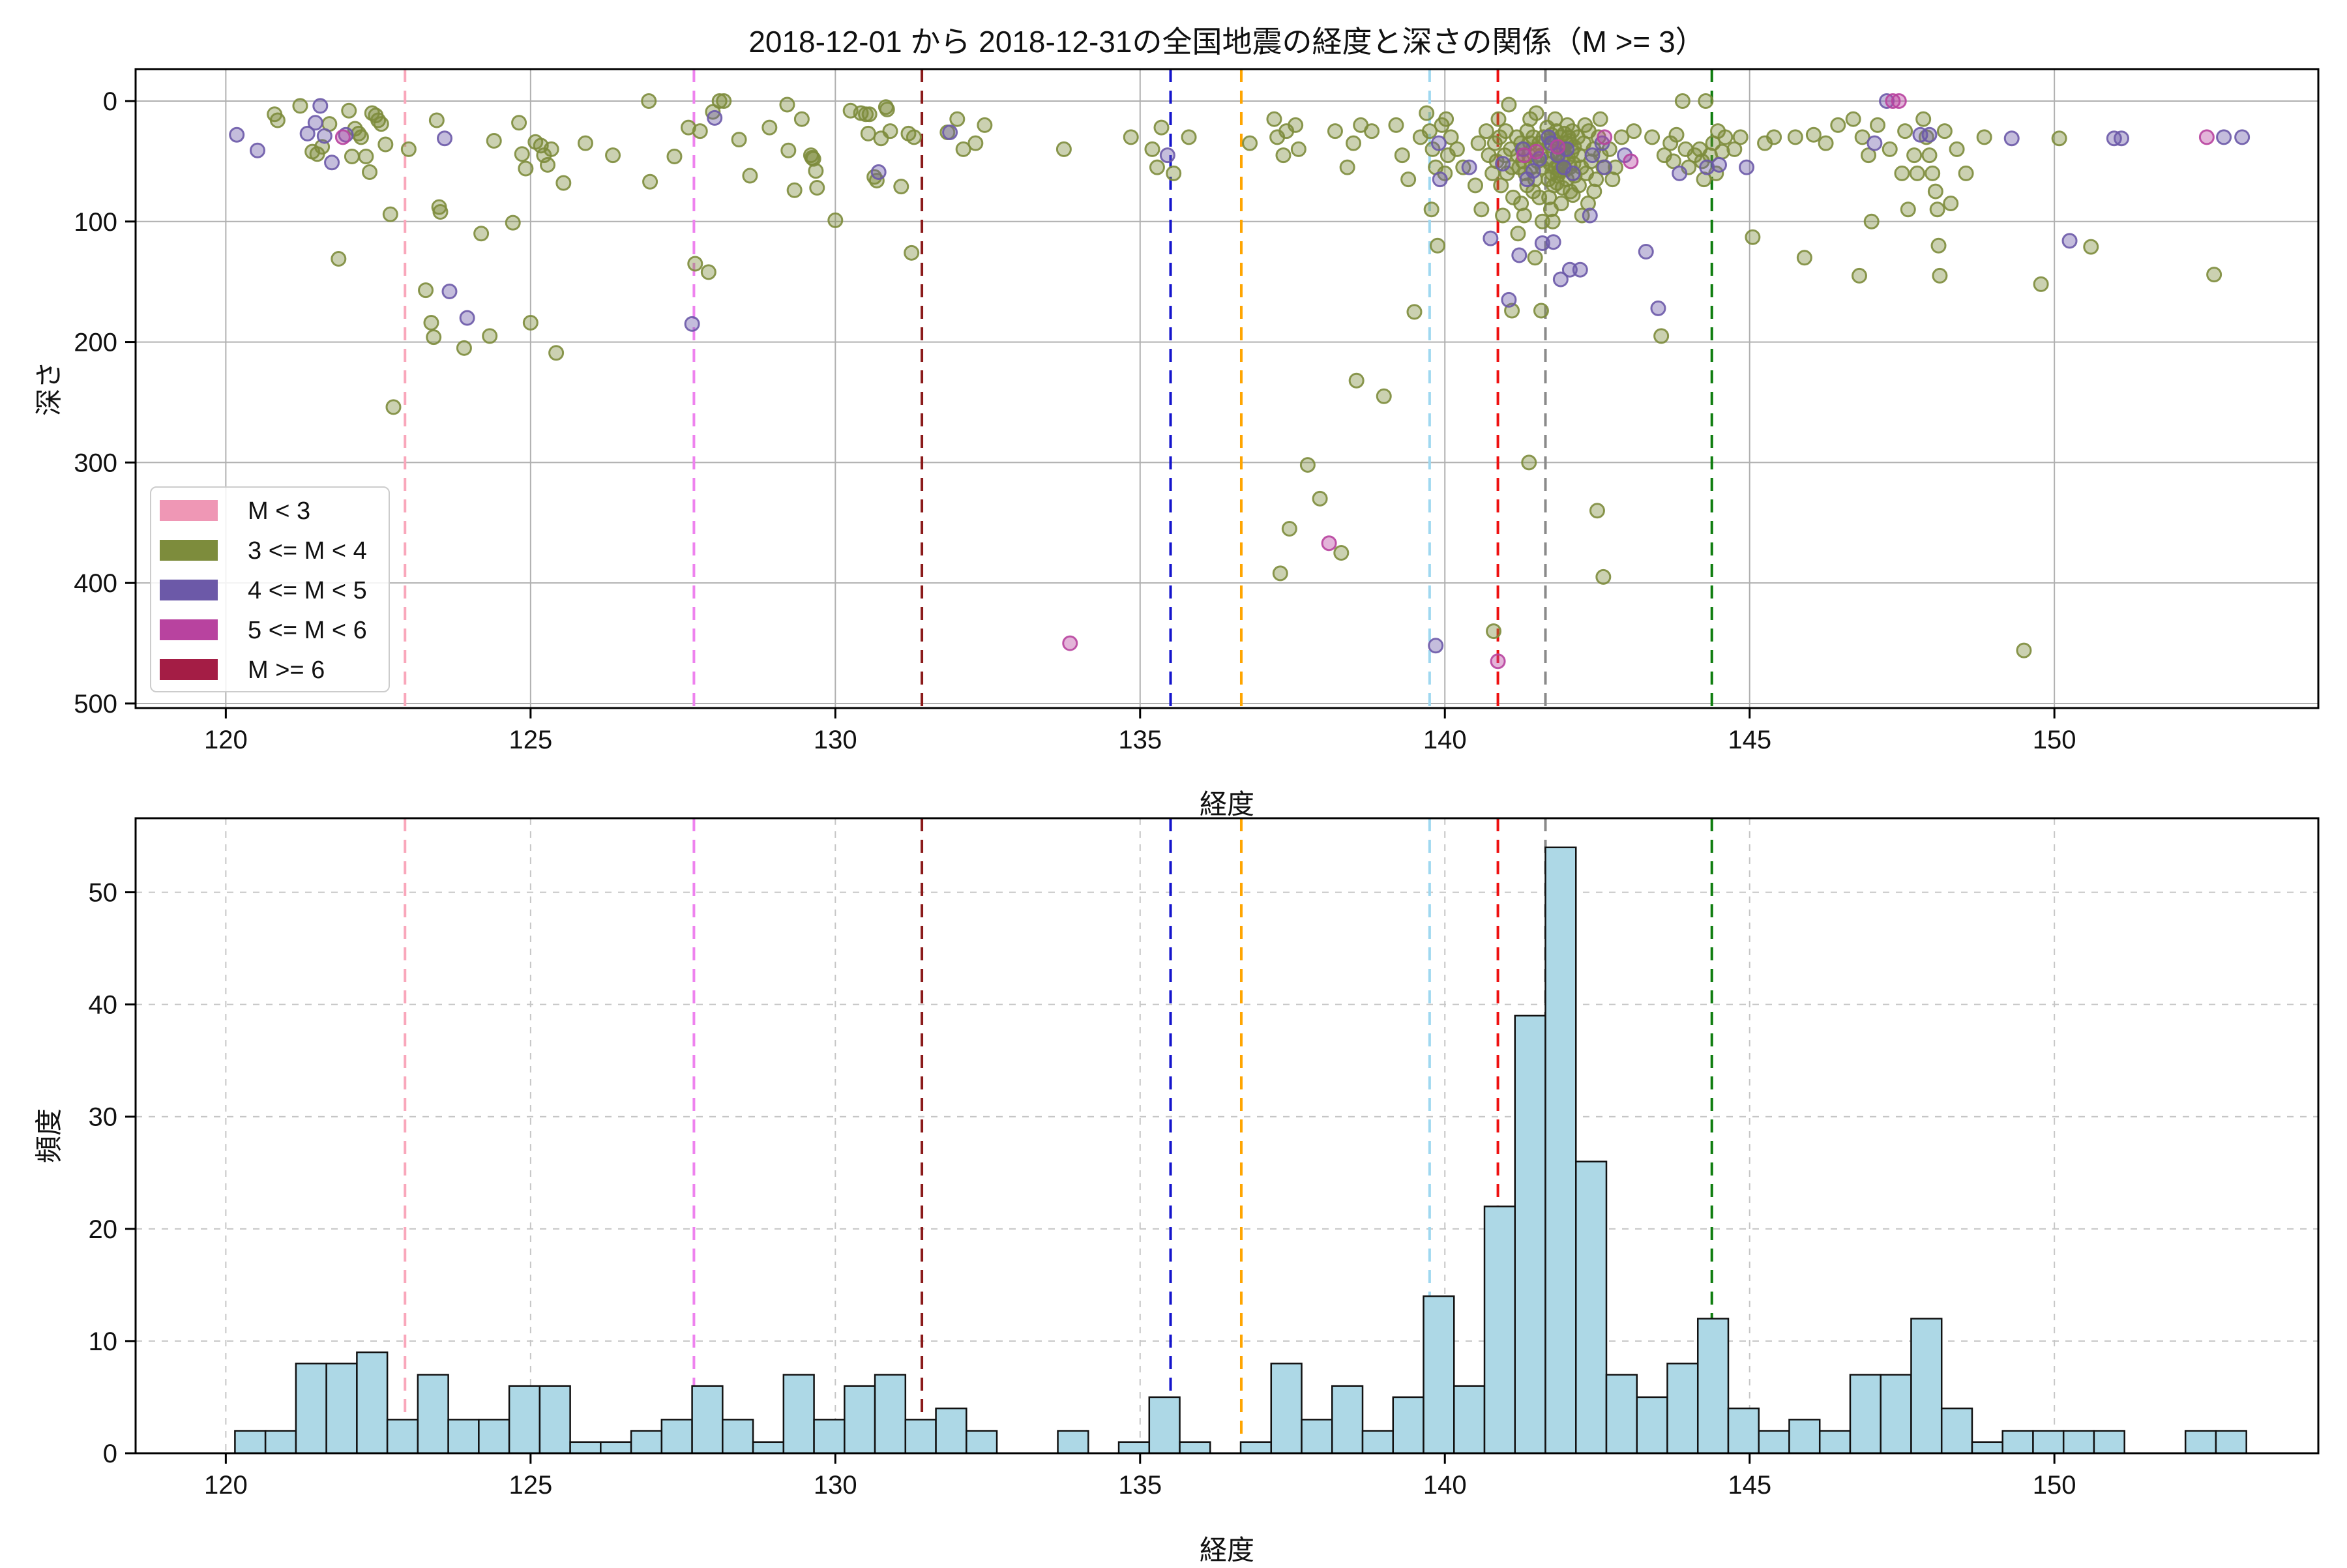 The image size is (2347, 1568). What do you see at coordinates (103, 1230) in the screenshot?
I see `y-tick-label: 20` at bounding box center [103, 1230].